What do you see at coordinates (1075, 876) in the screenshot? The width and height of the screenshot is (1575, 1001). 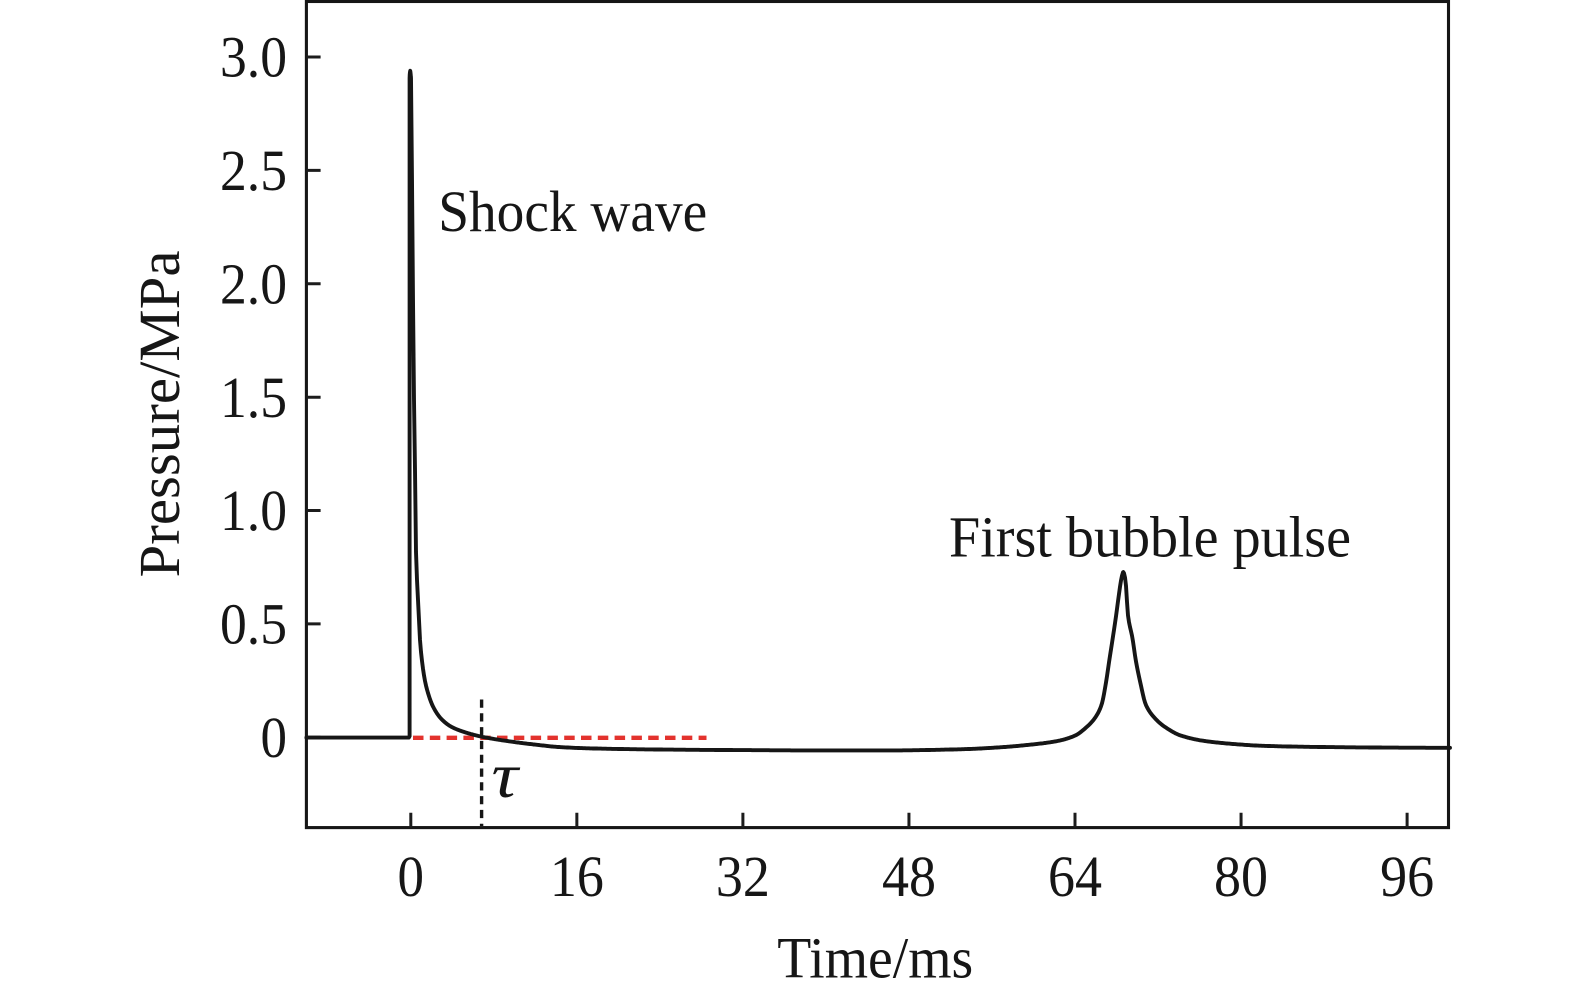 I see `svg-text: 64` at bounding box center [1075, 876].